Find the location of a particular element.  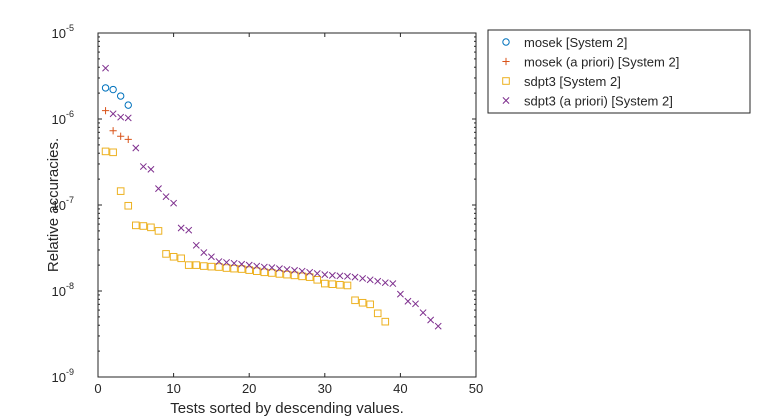

legend-entry-label: sdpt3 [System 2] is located at coordinates (572, 81).